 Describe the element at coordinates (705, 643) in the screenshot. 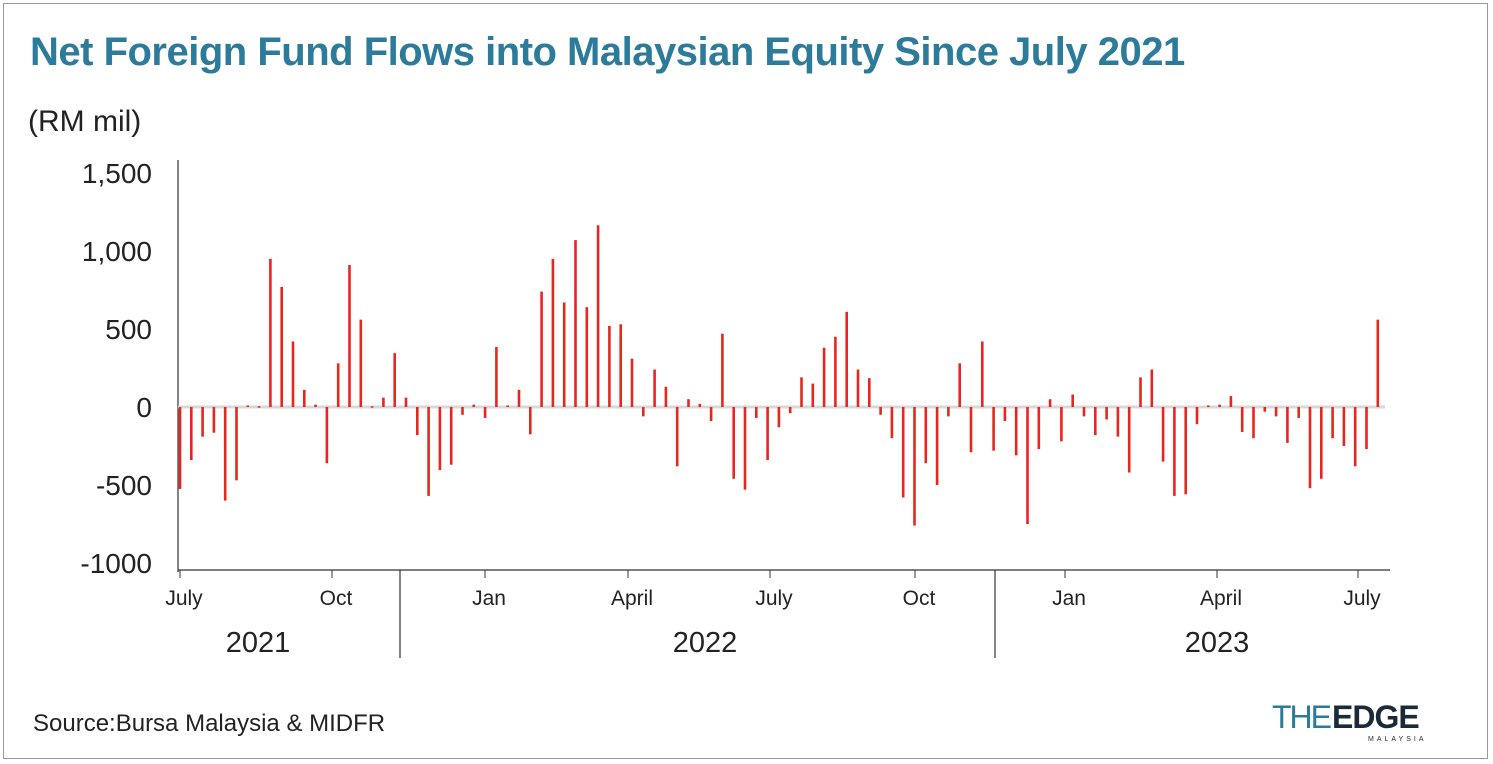

I see `year-label: 2022` at that location.